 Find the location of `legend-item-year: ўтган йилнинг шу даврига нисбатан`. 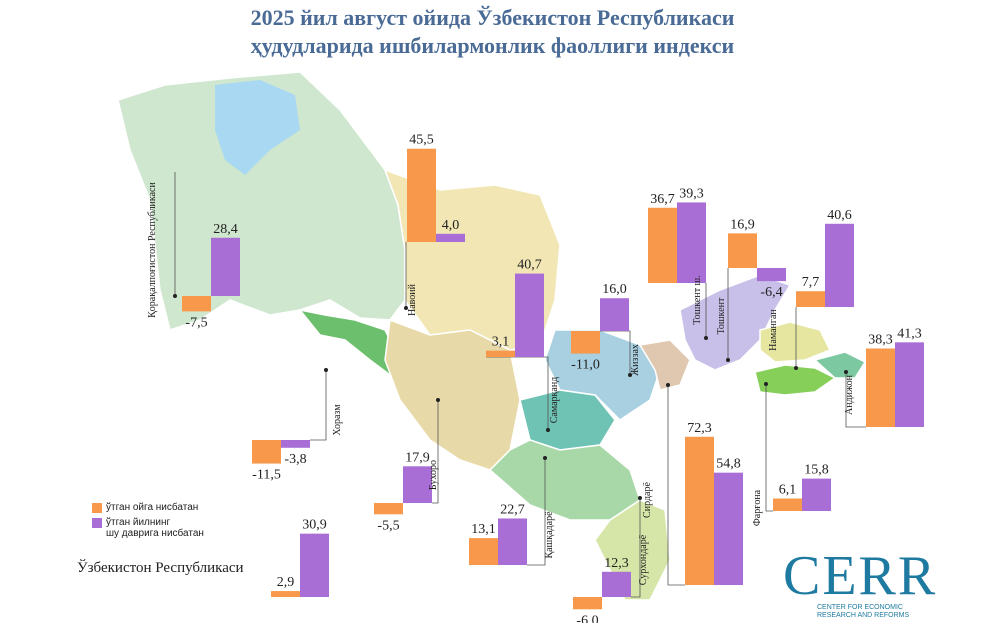

legend-item-year: ўтган йилнинг шу даврига нисбатан is located at coordinates (148, 528).